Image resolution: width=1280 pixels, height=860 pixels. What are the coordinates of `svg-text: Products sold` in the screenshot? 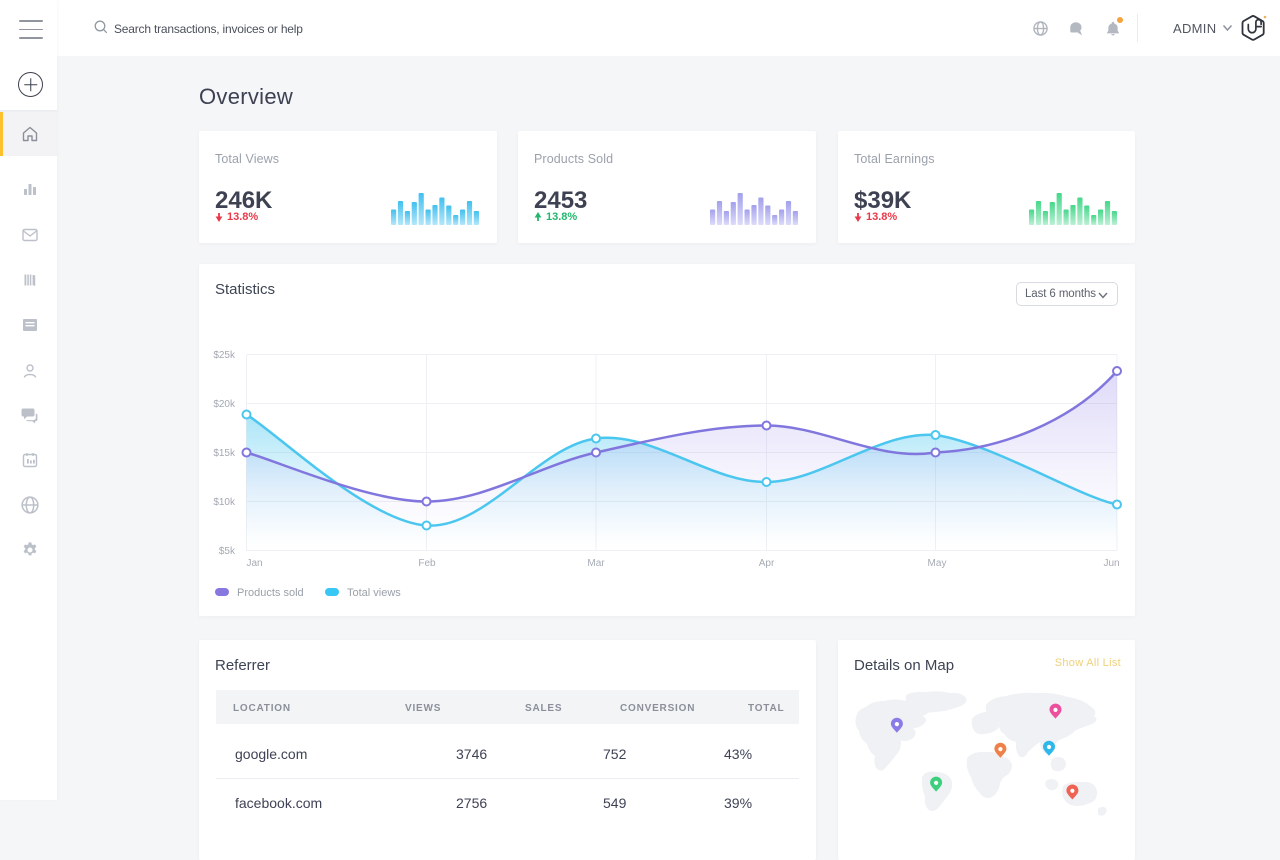 It's located at (270, 593).